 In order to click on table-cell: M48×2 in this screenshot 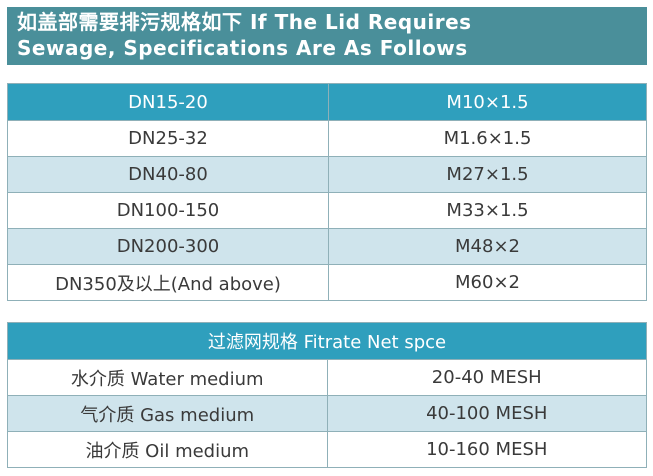, I will do `click(487, 246)`.